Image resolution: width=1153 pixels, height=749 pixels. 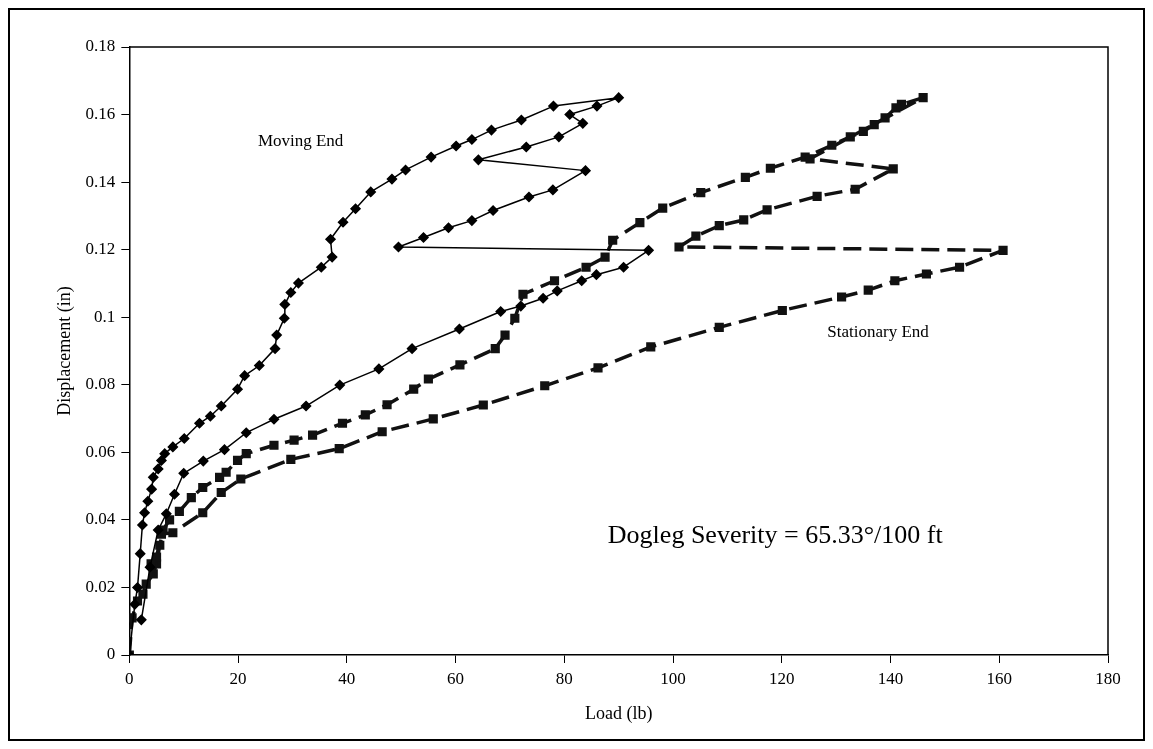 What do you see at coordinates (100, 451) in the screenshot?
I see `y-tick-label: 0.06` at bounding box center [100, 451].